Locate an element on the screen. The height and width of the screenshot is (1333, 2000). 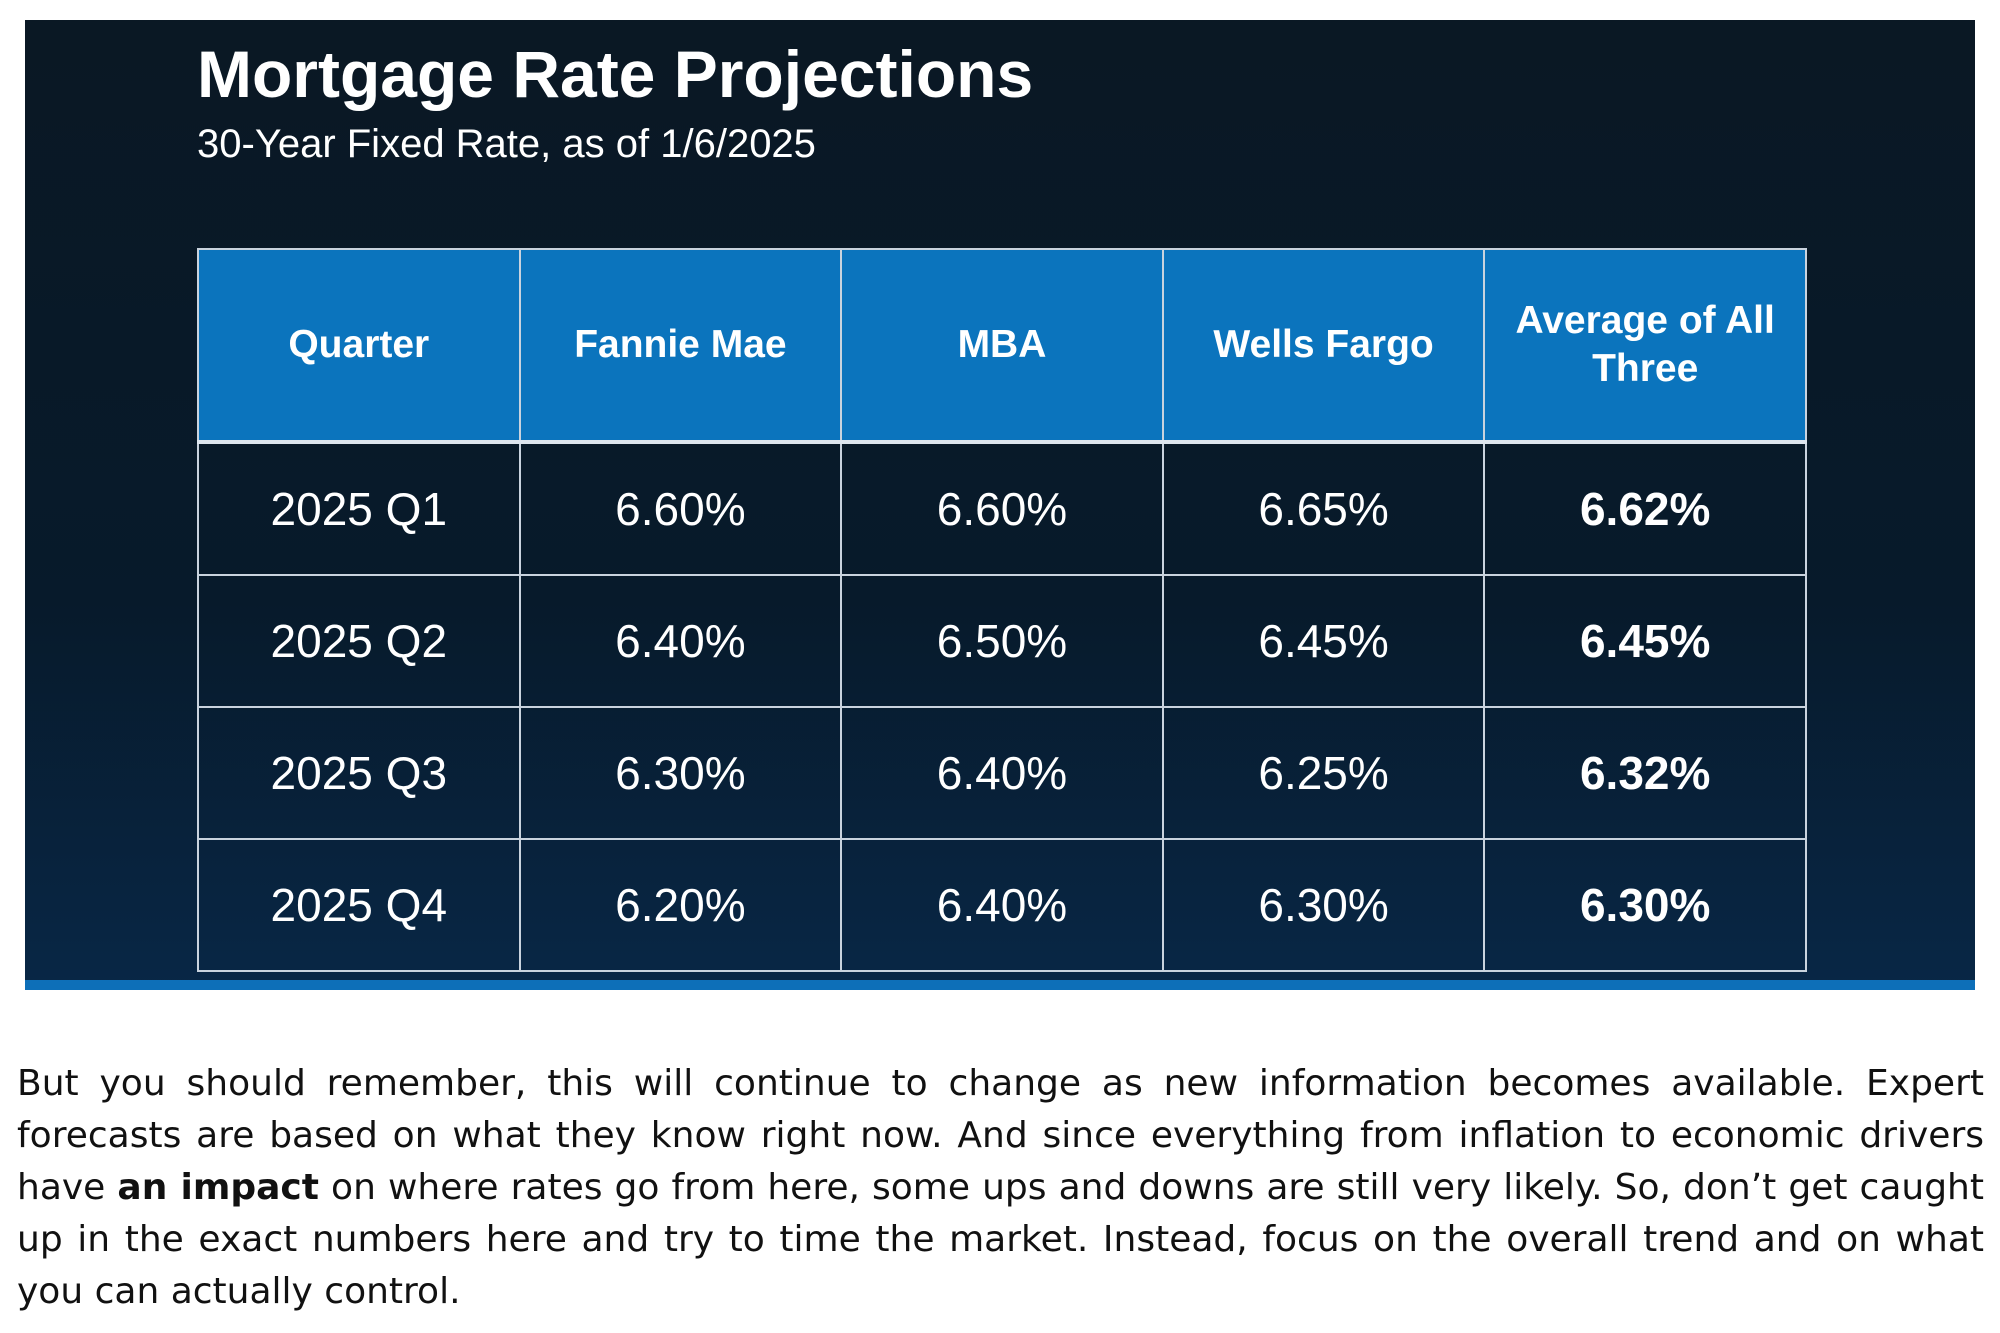
cell-mba: 6.50% is located at coordinates (1002, 641).